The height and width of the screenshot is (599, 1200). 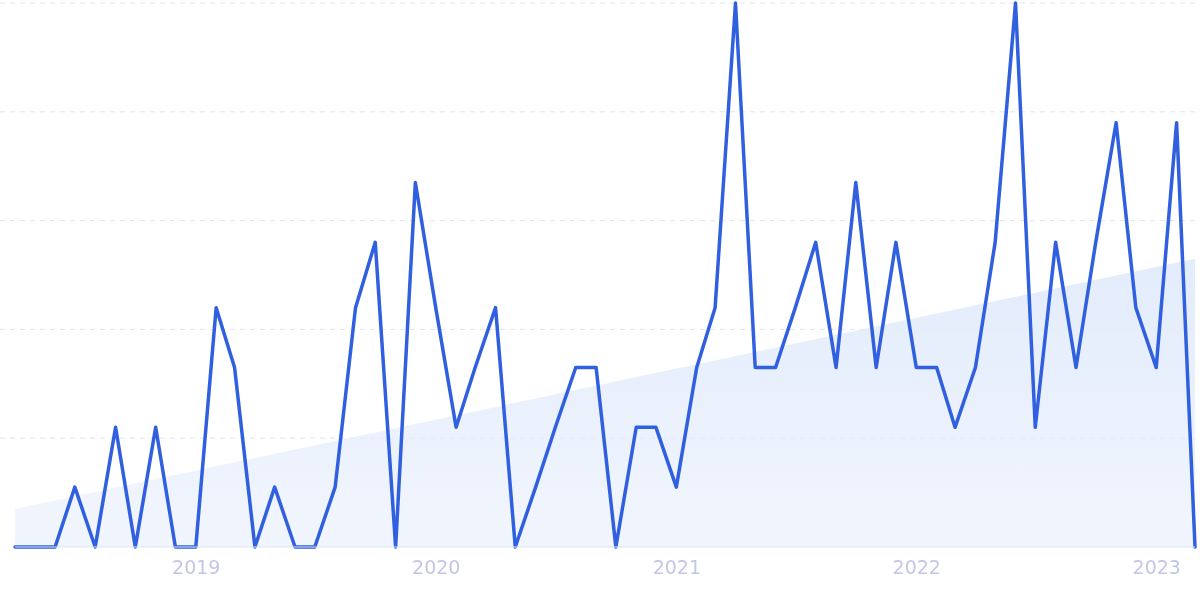 I want to click on x-tick-label: 2023, so click(x=1156, y=567).